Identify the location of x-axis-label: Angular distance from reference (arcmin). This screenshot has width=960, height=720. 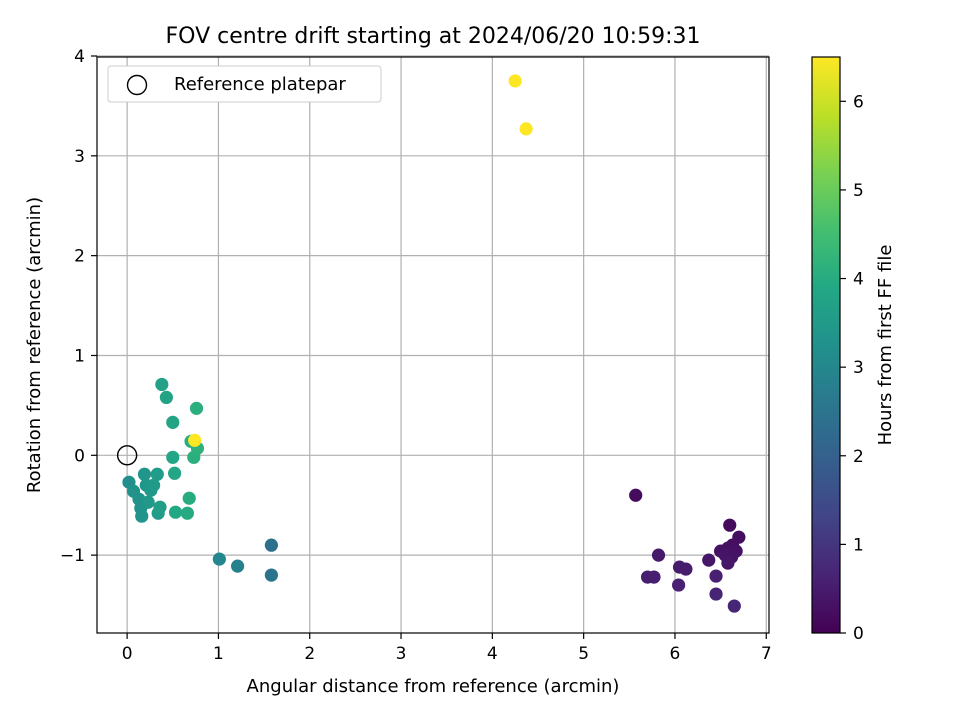
(433, 686).